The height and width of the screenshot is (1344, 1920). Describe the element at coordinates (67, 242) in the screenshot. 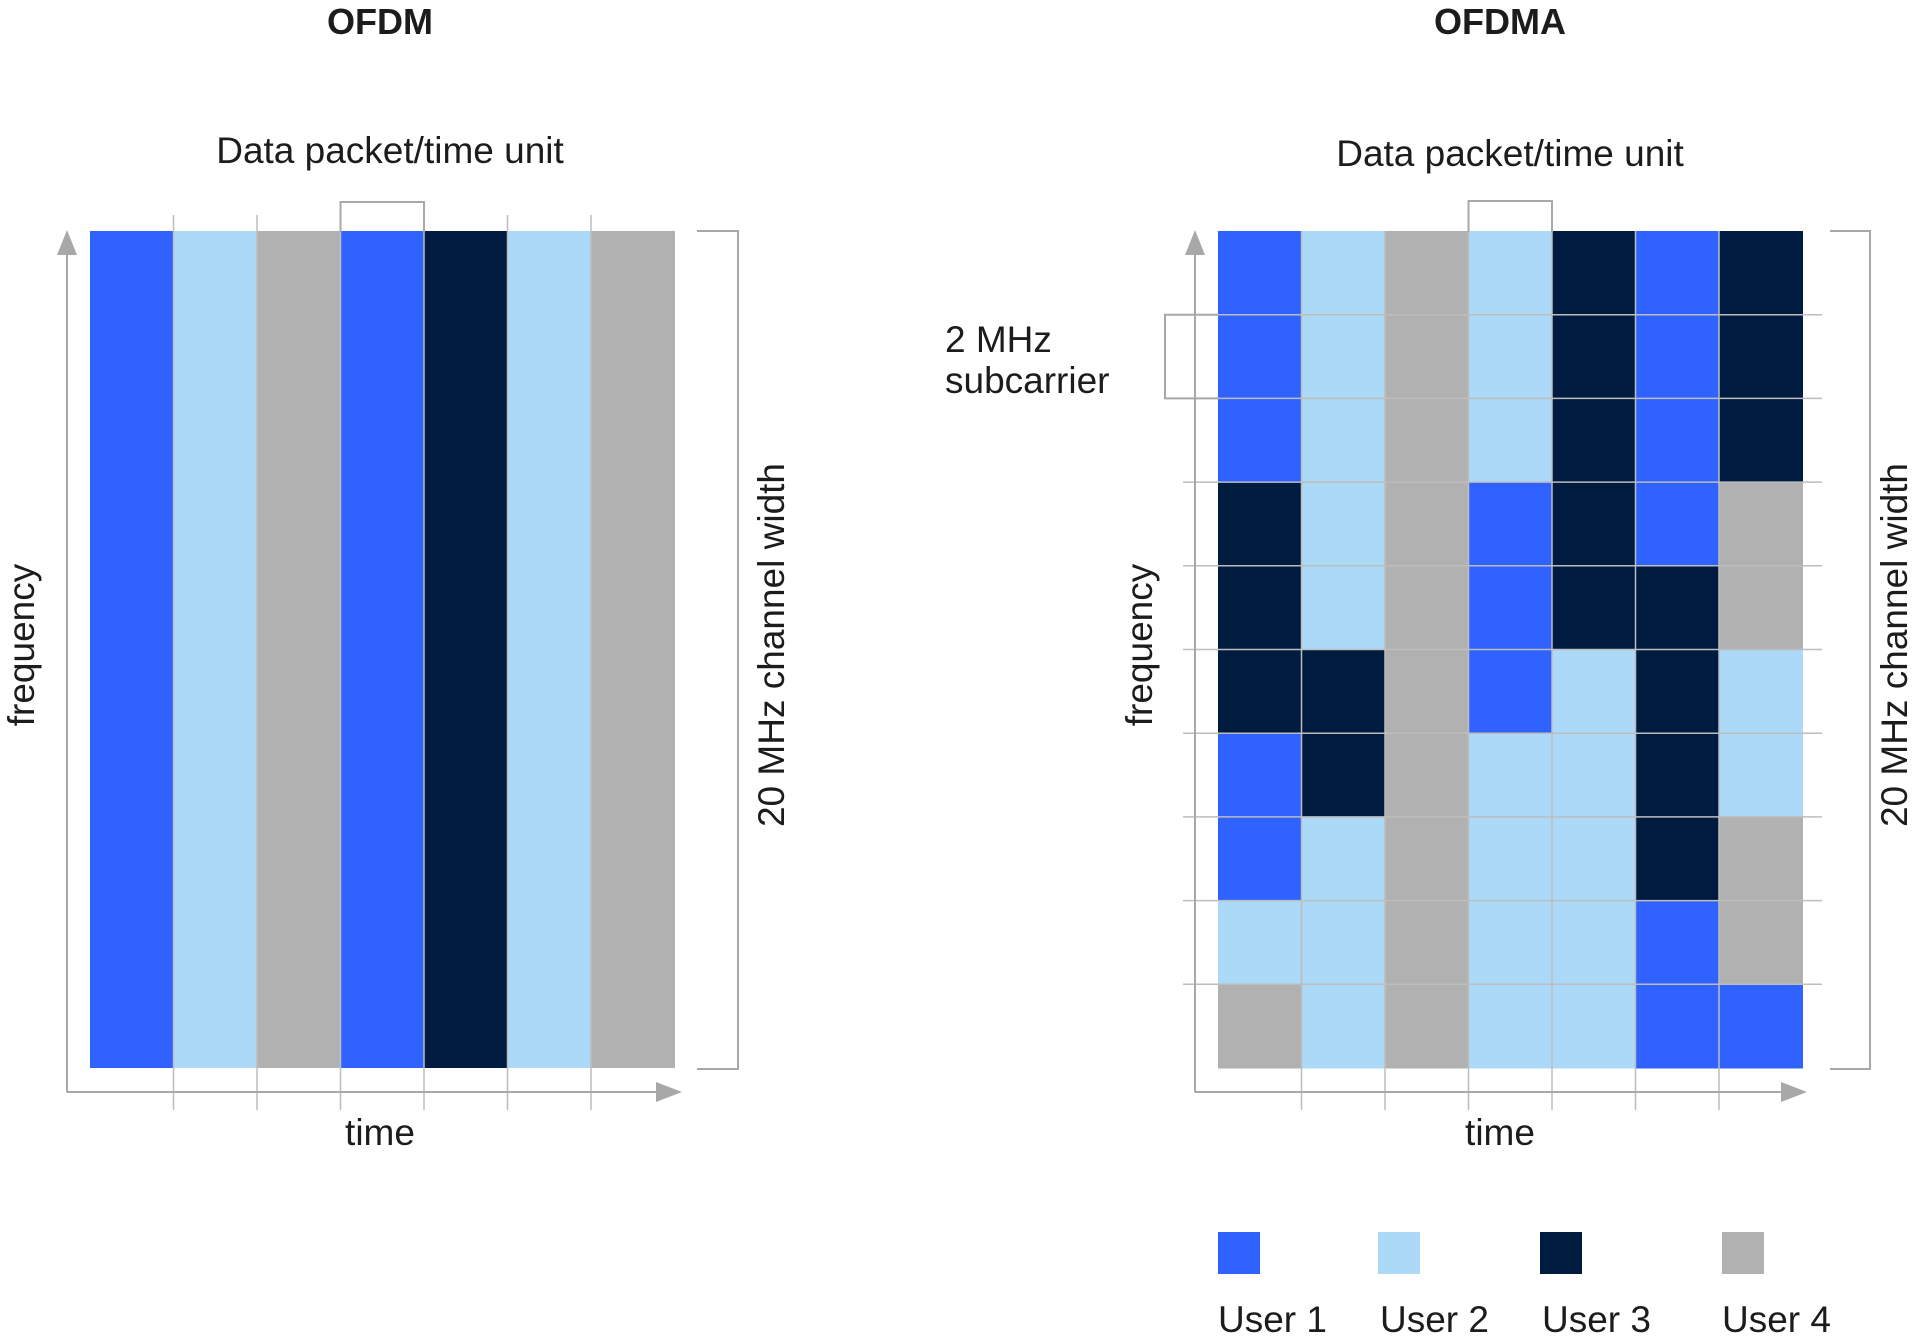

I see `ofdm-y-arrow` at that location.